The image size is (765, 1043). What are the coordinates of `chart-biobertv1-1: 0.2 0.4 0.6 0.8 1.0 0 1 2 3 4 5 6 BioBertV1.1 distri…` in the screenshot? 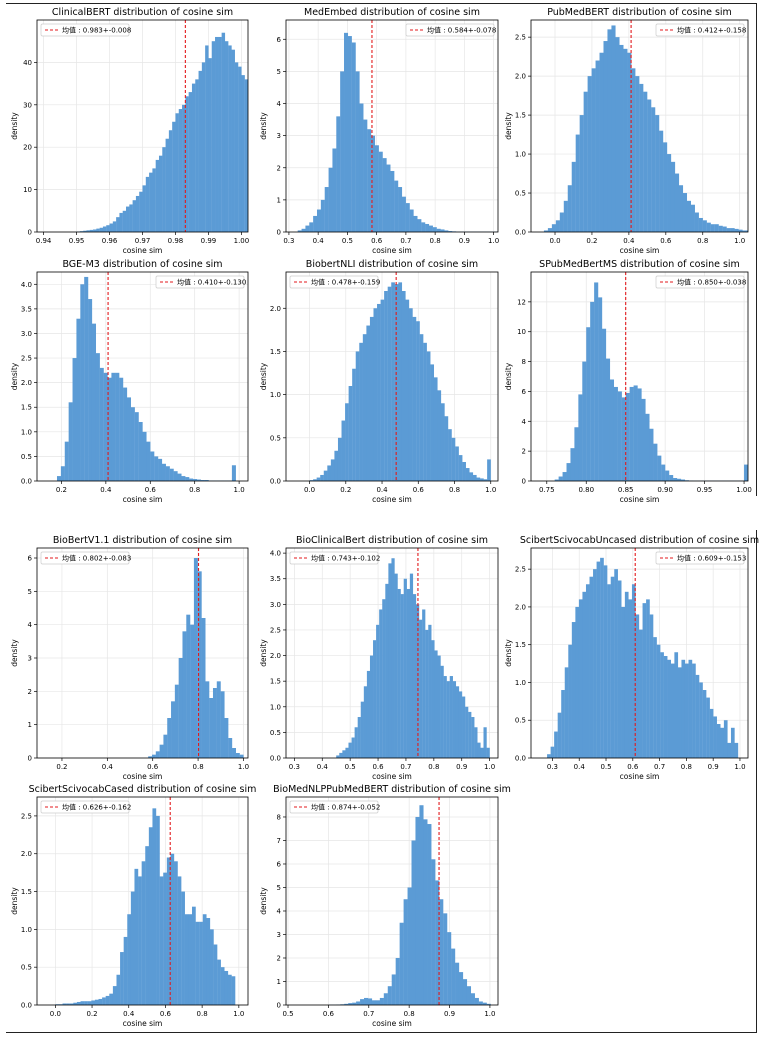 It's located at (129, 658).